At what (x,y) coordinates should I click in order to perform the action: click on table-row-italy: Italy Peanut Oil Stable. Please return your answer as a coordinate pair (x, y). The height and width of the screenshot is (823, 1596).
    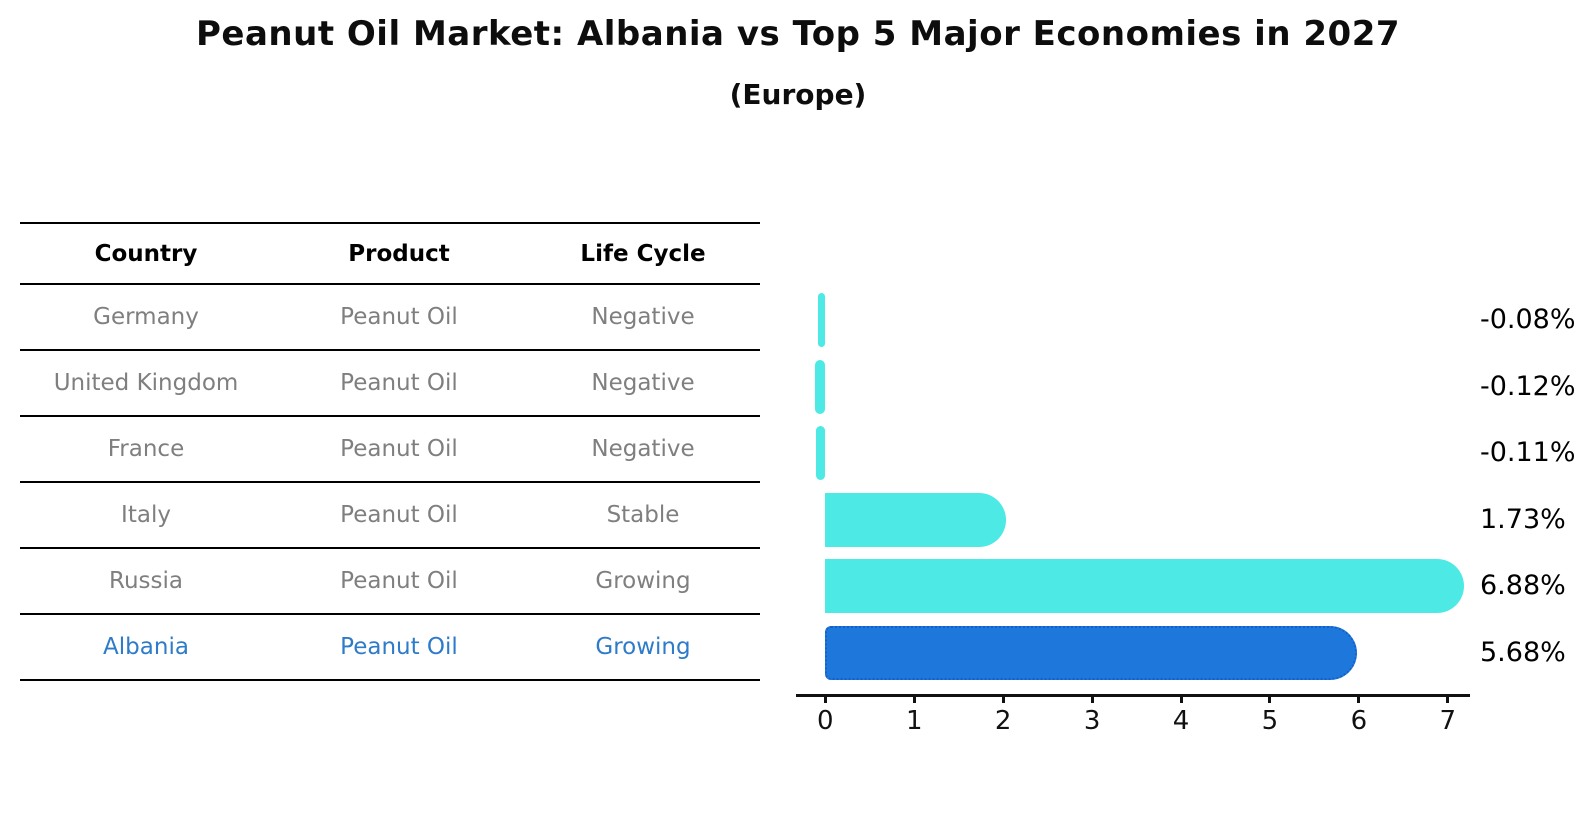
    Looking at the image, I should click on (390, 516).